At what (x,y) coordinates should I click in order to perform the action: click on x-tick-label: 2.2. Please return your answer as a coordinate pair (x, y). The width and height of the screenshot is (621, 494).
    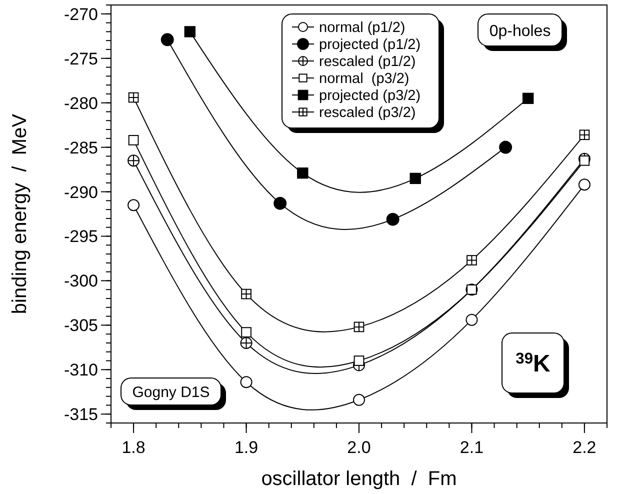
    Looking at the image, I should click on (584, 447).